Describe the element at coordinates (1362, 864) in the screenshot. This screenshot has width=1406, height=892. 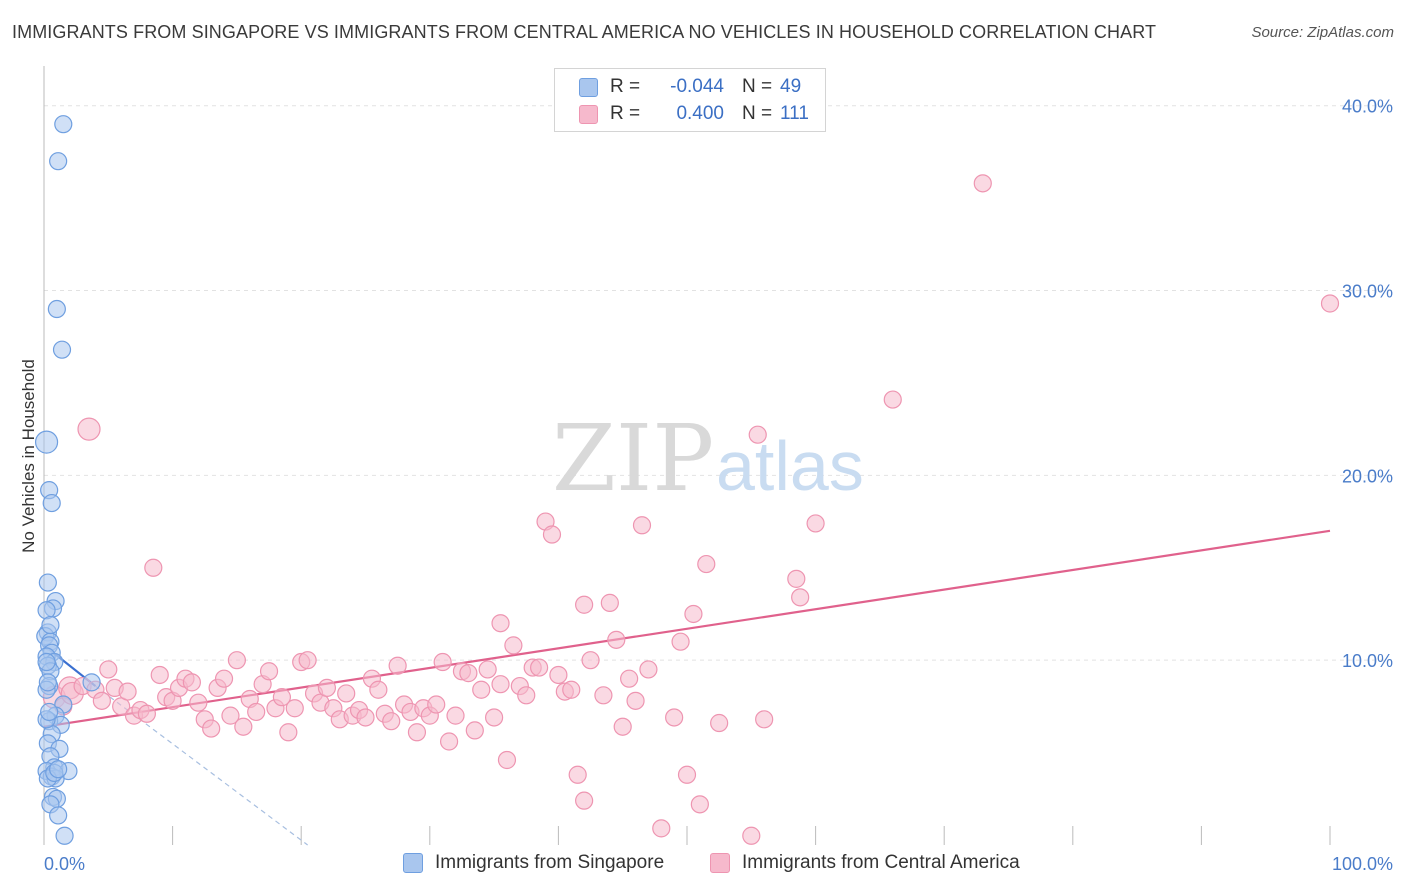
I see `x-tick-label: 100.0%` at that location.